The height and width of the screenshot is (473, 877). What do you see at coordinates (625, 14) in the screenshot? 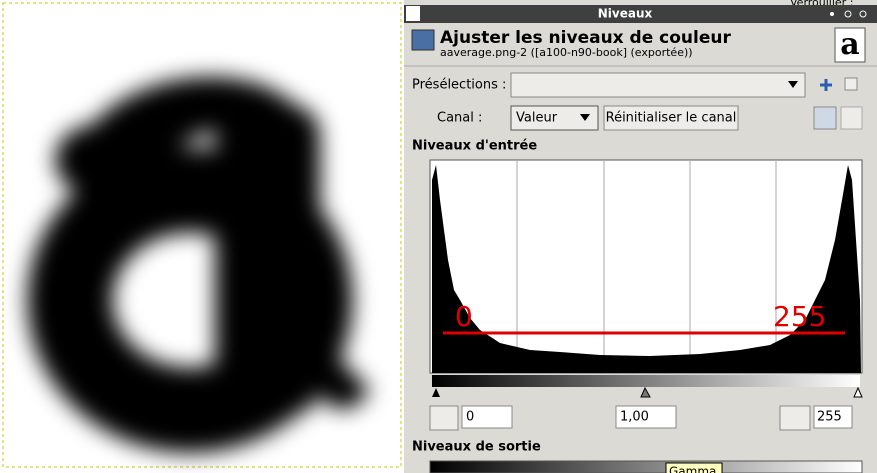
I see `window-title: Niveaux` at bounding box center [625, 14].